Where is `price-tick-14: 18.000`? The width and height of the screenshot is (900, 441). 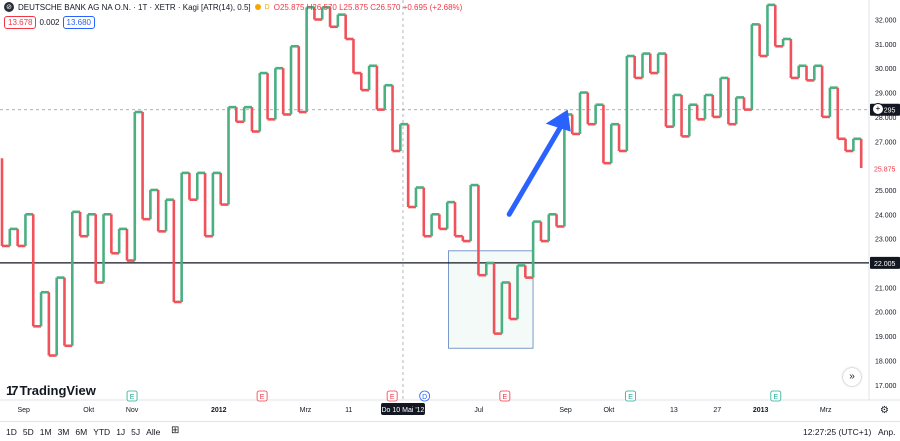
price-tick-14: 18.000 is located at coordinates (886, 361).